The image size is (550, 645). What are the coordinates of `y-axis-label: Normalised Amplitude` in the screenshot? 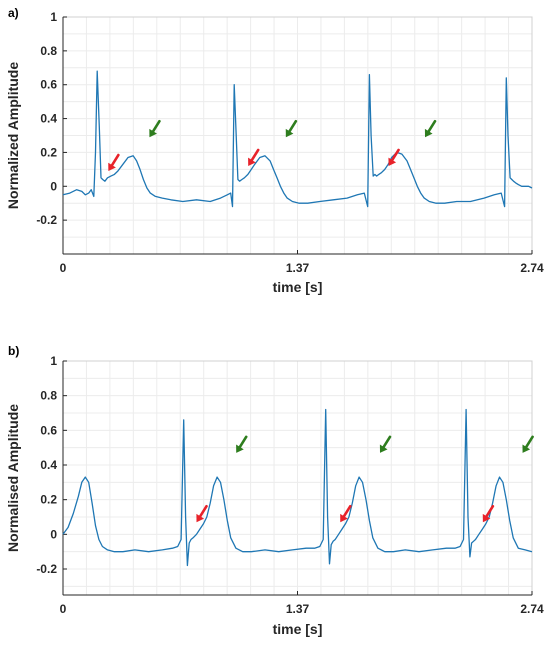 It's located at (13, 478).